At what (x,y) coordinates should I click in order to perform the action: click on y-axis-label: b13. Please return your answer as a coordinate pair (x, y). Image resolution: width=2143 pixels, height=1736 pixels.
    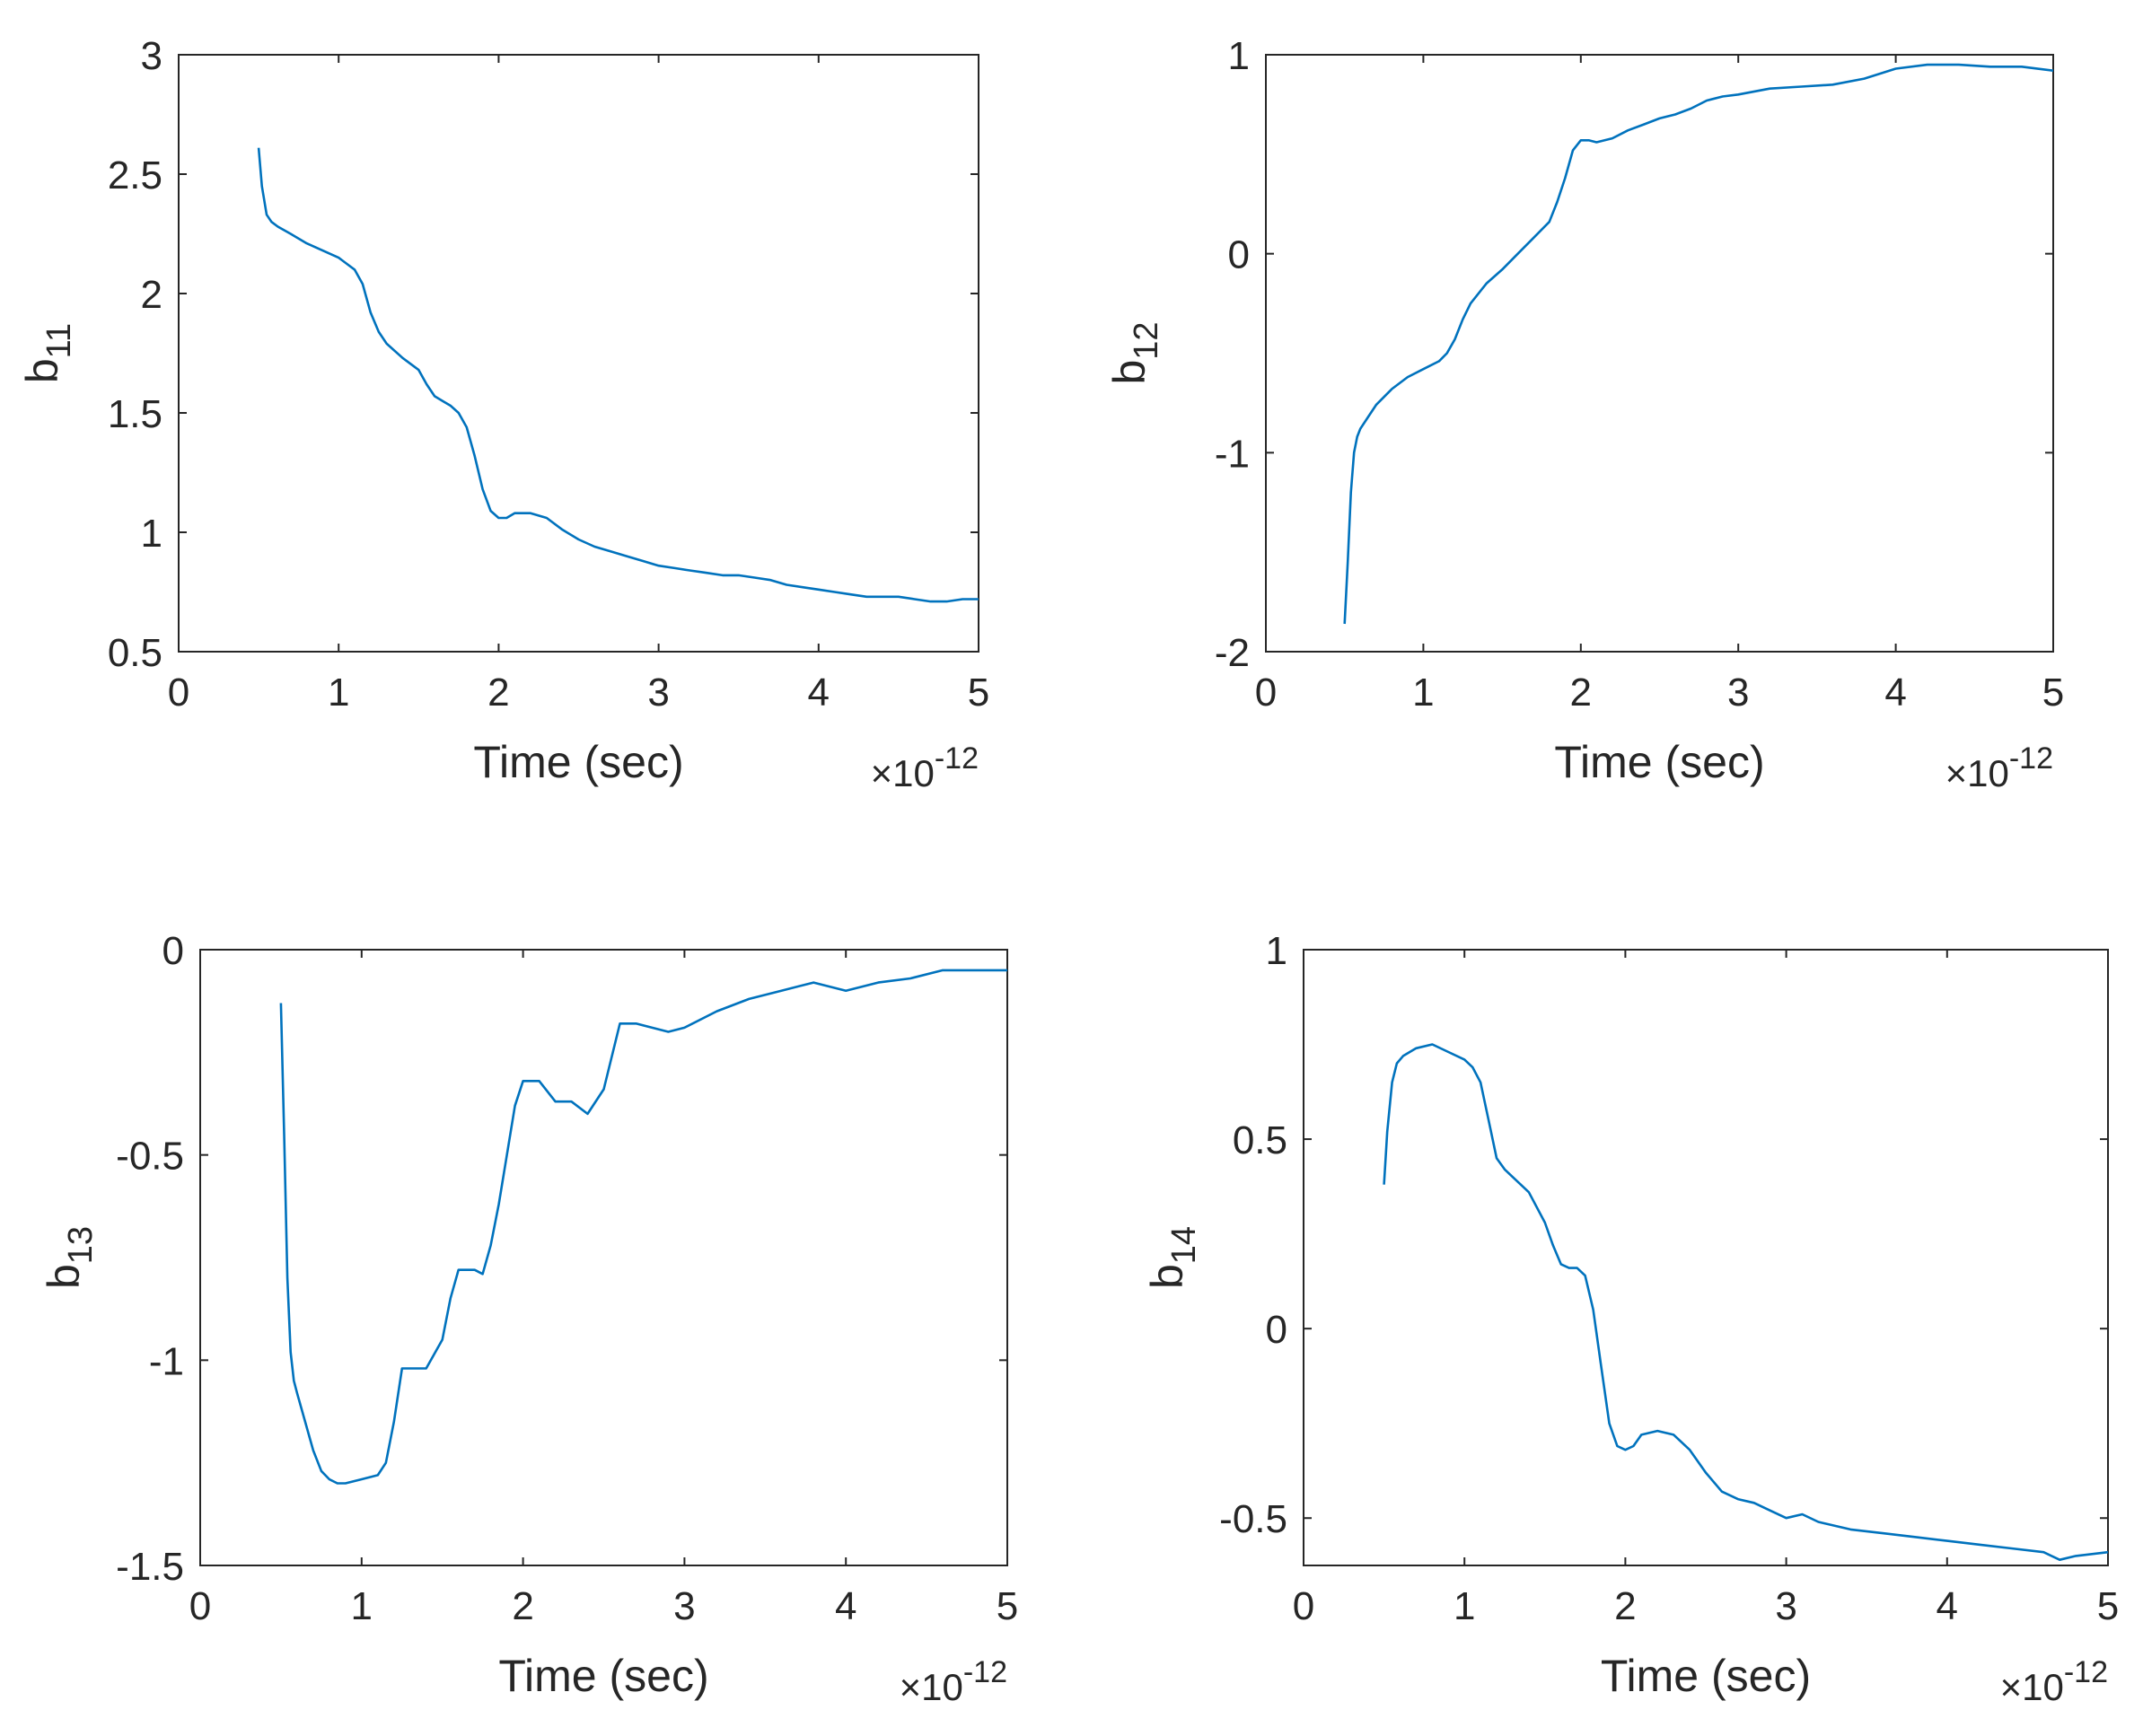
    Looking at the image, I should click on (69, 1257).